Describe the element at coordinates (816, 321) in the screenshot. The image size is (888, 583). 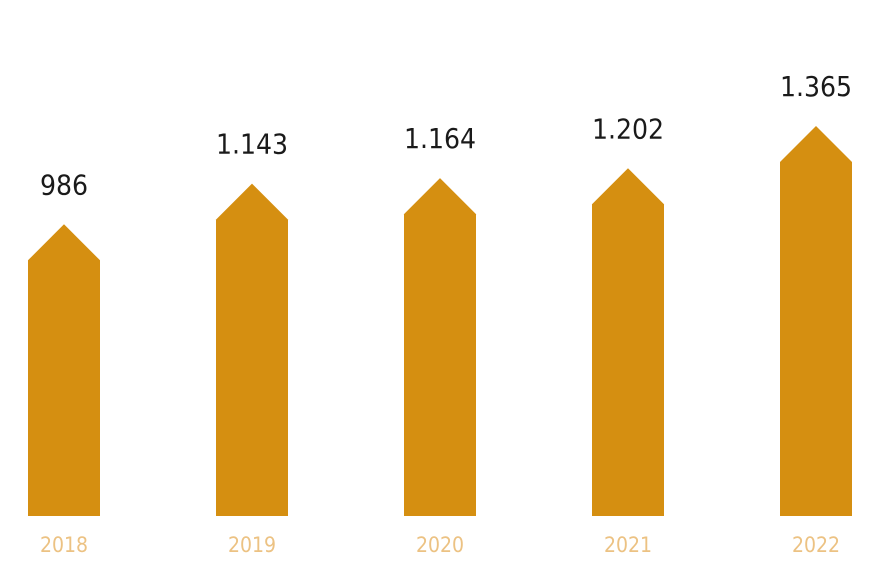
I see `bar-2022` at that location.